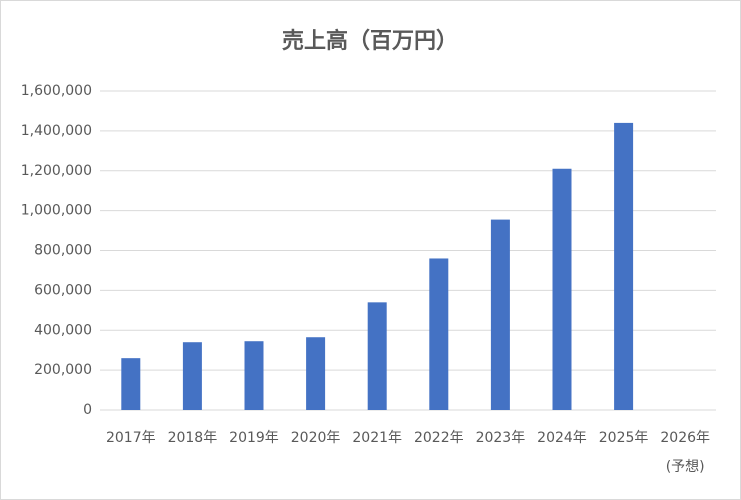 The image size is (741, 500). What do you see at coordinates (87, 410) in the screenshot?
I see `y-tick-label: 0` at bounding box center [87, 410].